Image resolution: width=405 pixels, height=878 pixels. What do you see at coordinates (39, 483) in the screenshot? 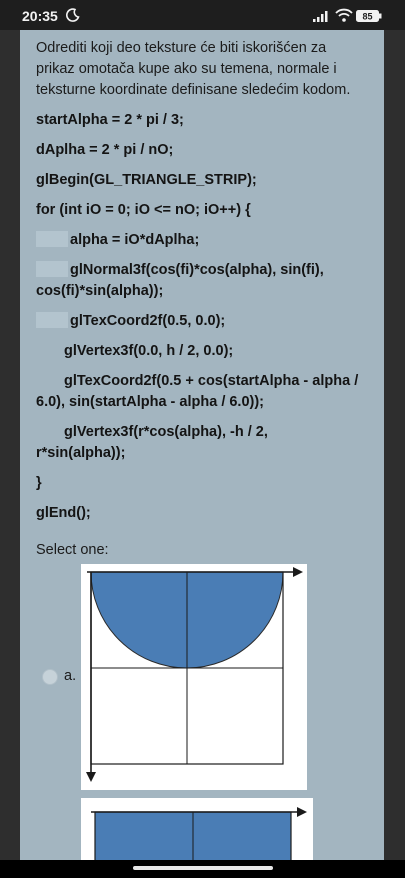
I see `code-line: }` at bounding box center [39, 483].